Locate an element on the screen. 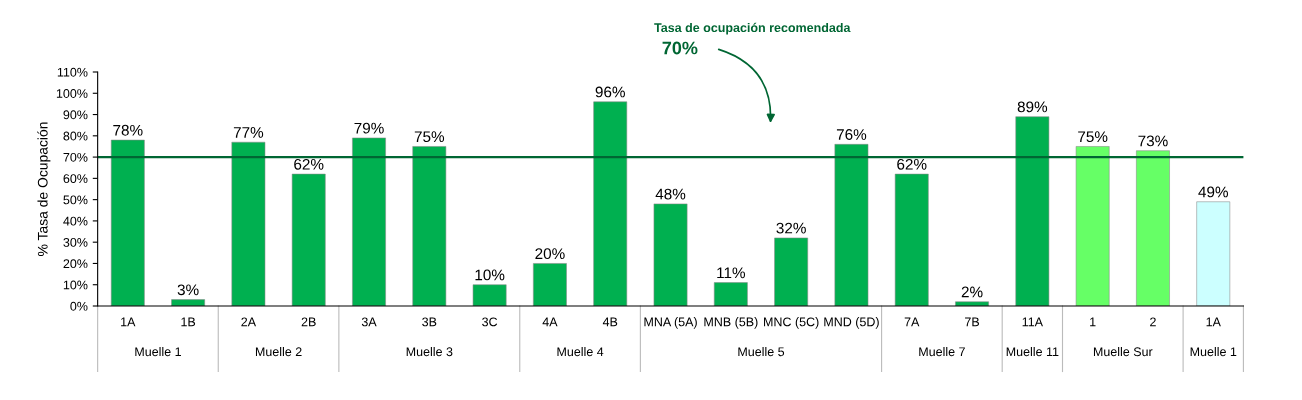  y-tick-label: 60% is located at coordinates (75, 179).